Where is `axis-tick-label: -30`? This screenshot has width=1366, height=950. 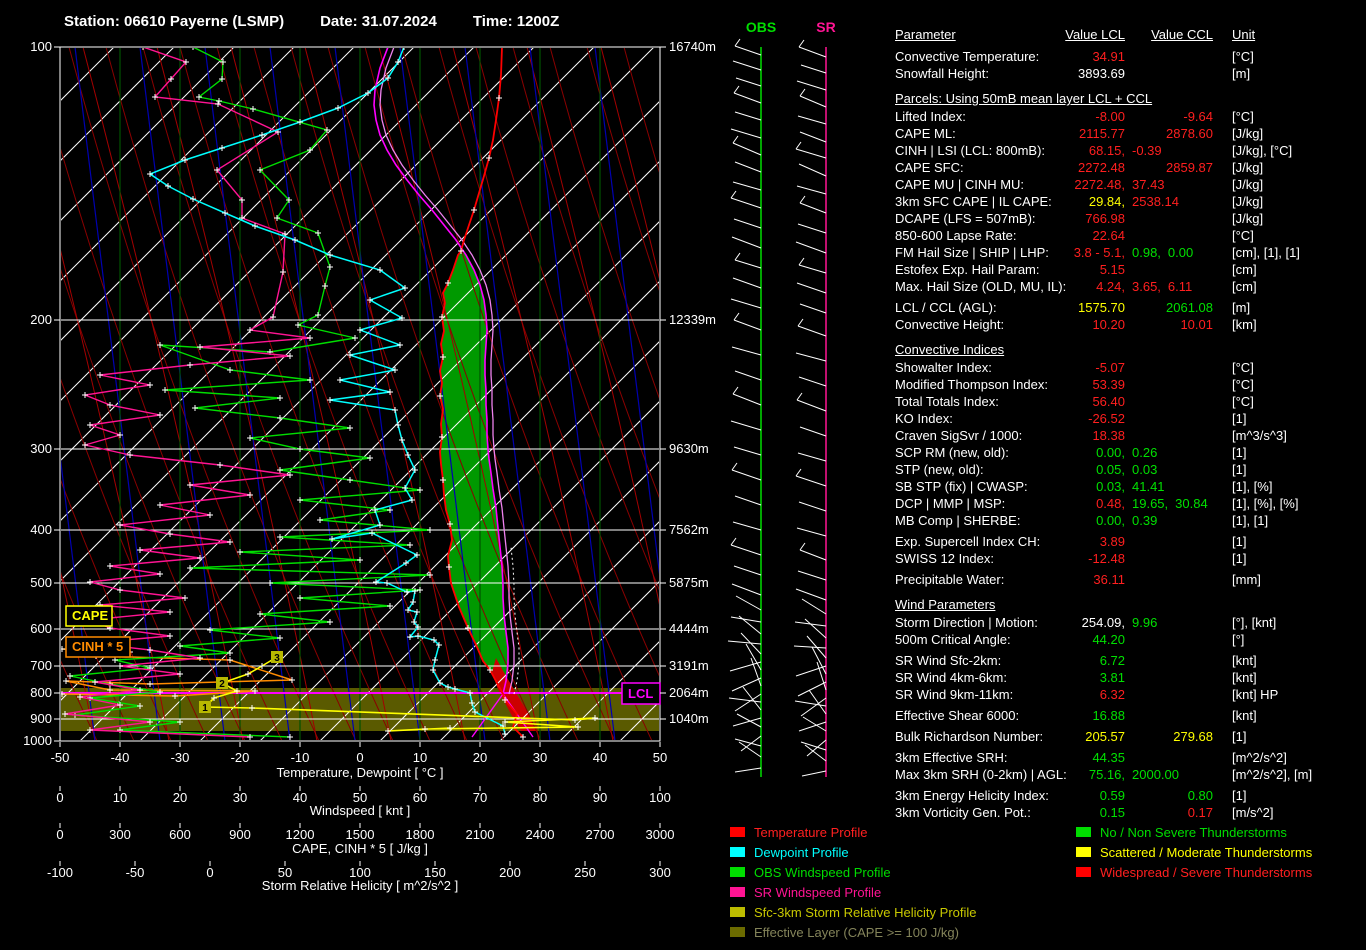
axis-tick-label: -30 is located at coordinates (180, 757).